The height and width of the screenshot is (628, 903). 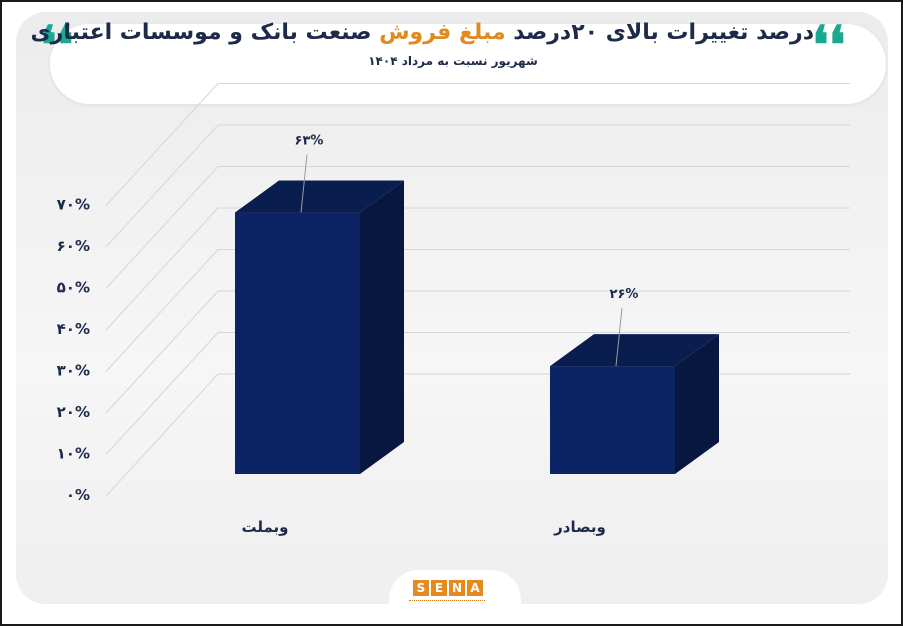 I want to click on y-tick-label: ۴۰%, so click(x=73, y=329).